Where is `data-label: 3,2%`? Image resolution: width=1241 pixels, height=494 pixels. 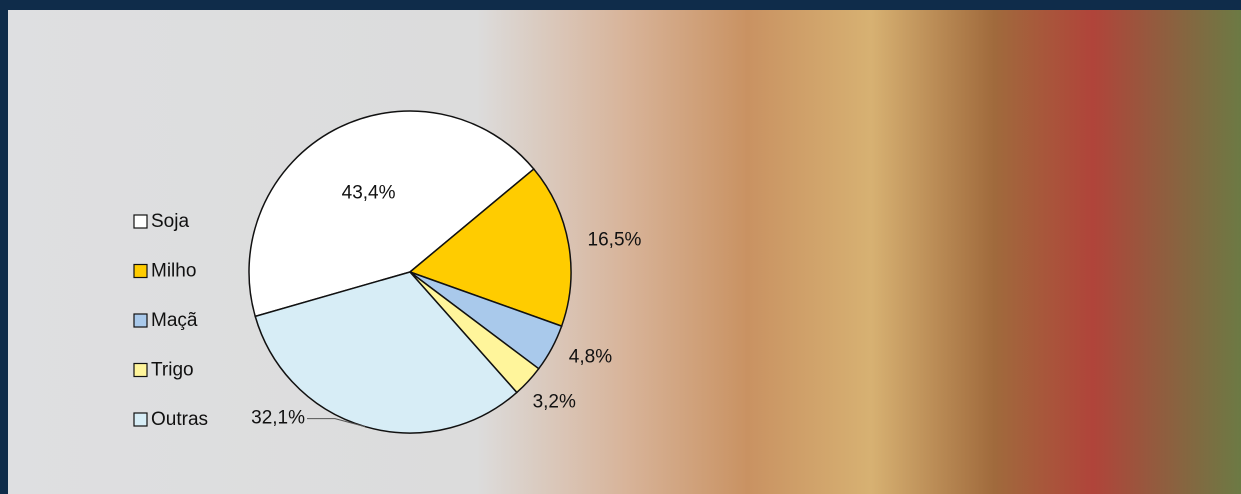 data-label: 3,2% is located at coordinates (554, 401).